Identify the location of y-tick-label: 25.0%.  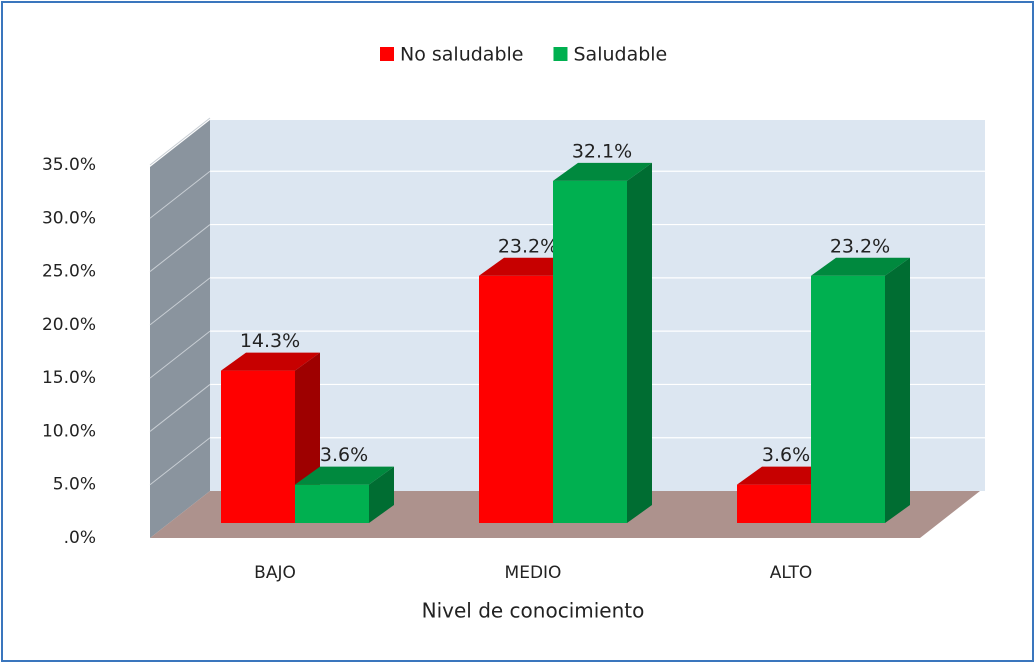
(69, 272).